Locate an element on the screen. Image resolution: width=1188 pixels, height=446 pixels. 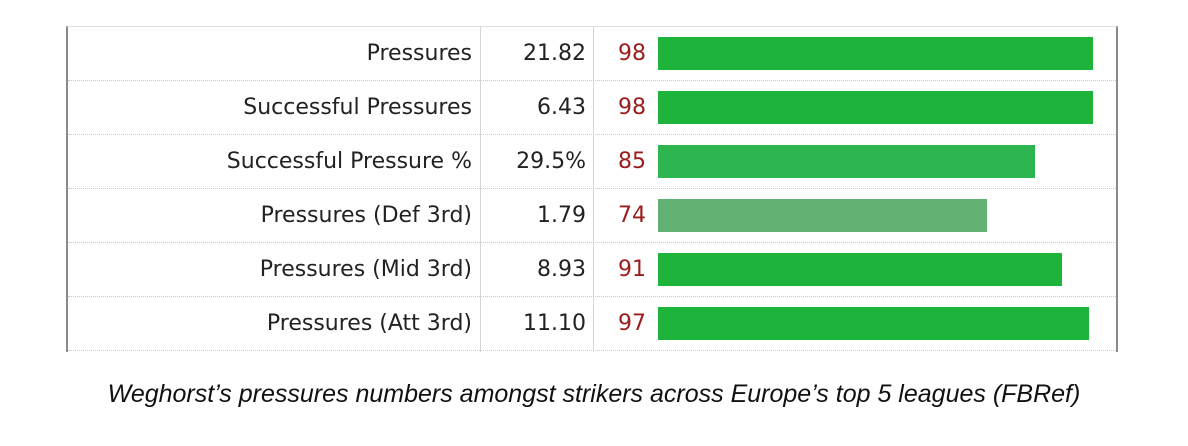
stat-label: Pressures (Def 3rd) is located at coordinates (366, 215).